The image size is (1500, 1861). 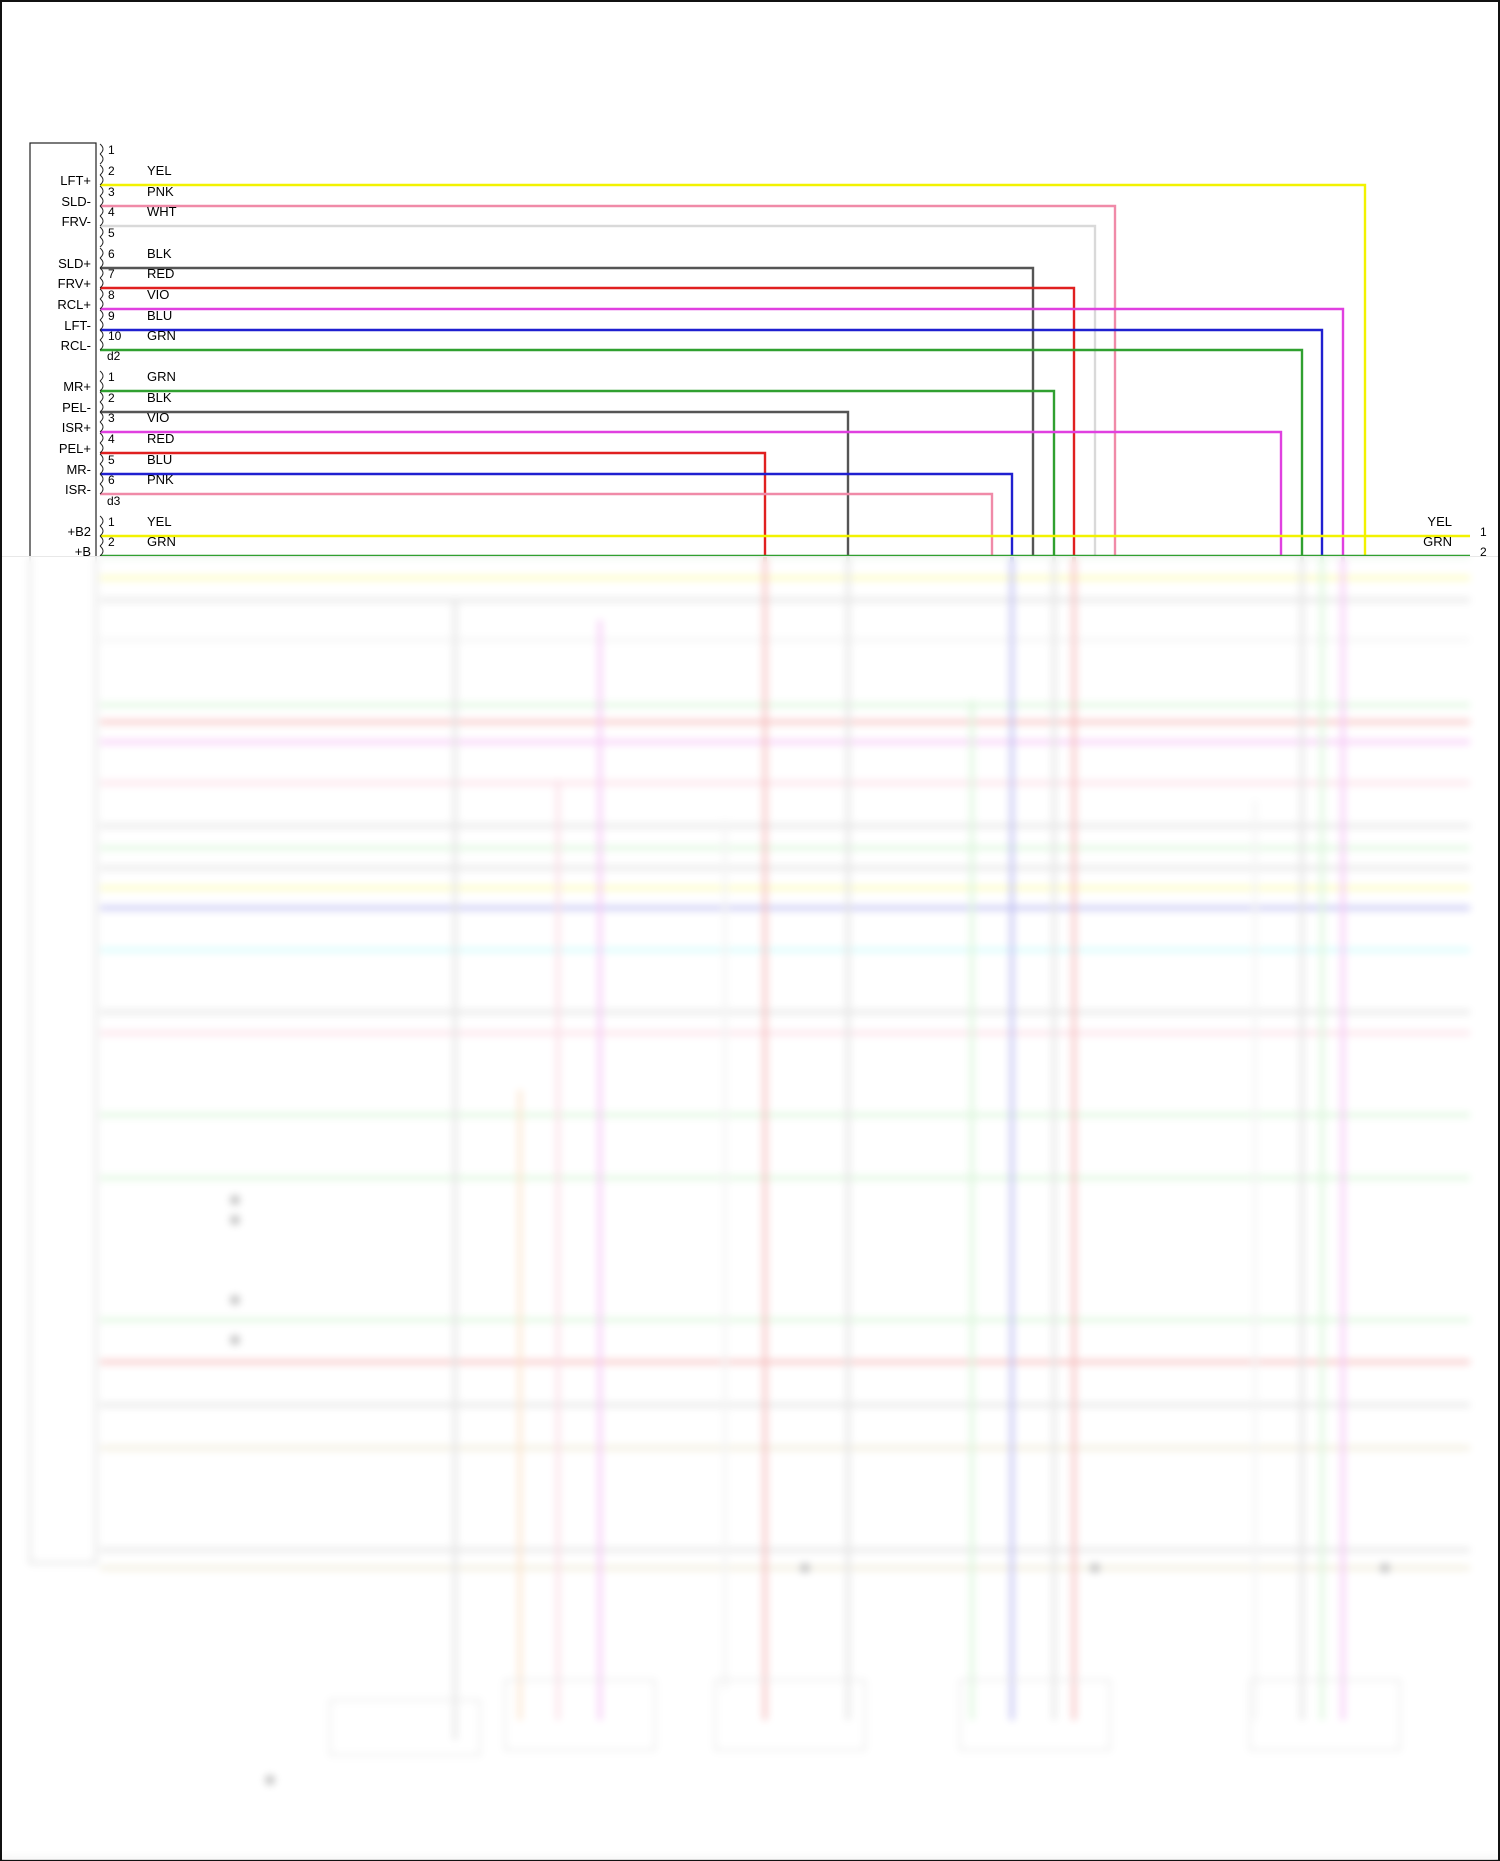 What do you see at coordinates (111, 316) in the screenshot?
I see `pin-number: 9` at bounding box center [111, 316].